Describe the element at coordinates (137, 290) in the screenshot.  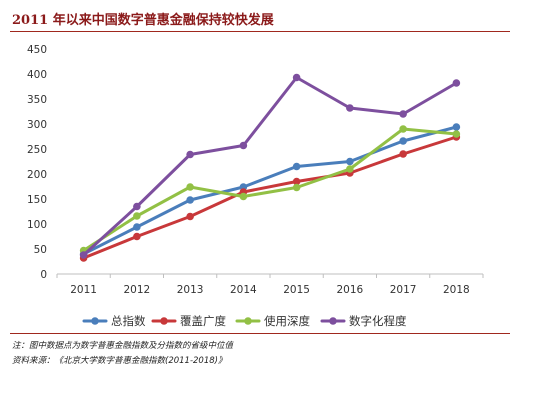
I see `x-tick-label: 2012` at that location.